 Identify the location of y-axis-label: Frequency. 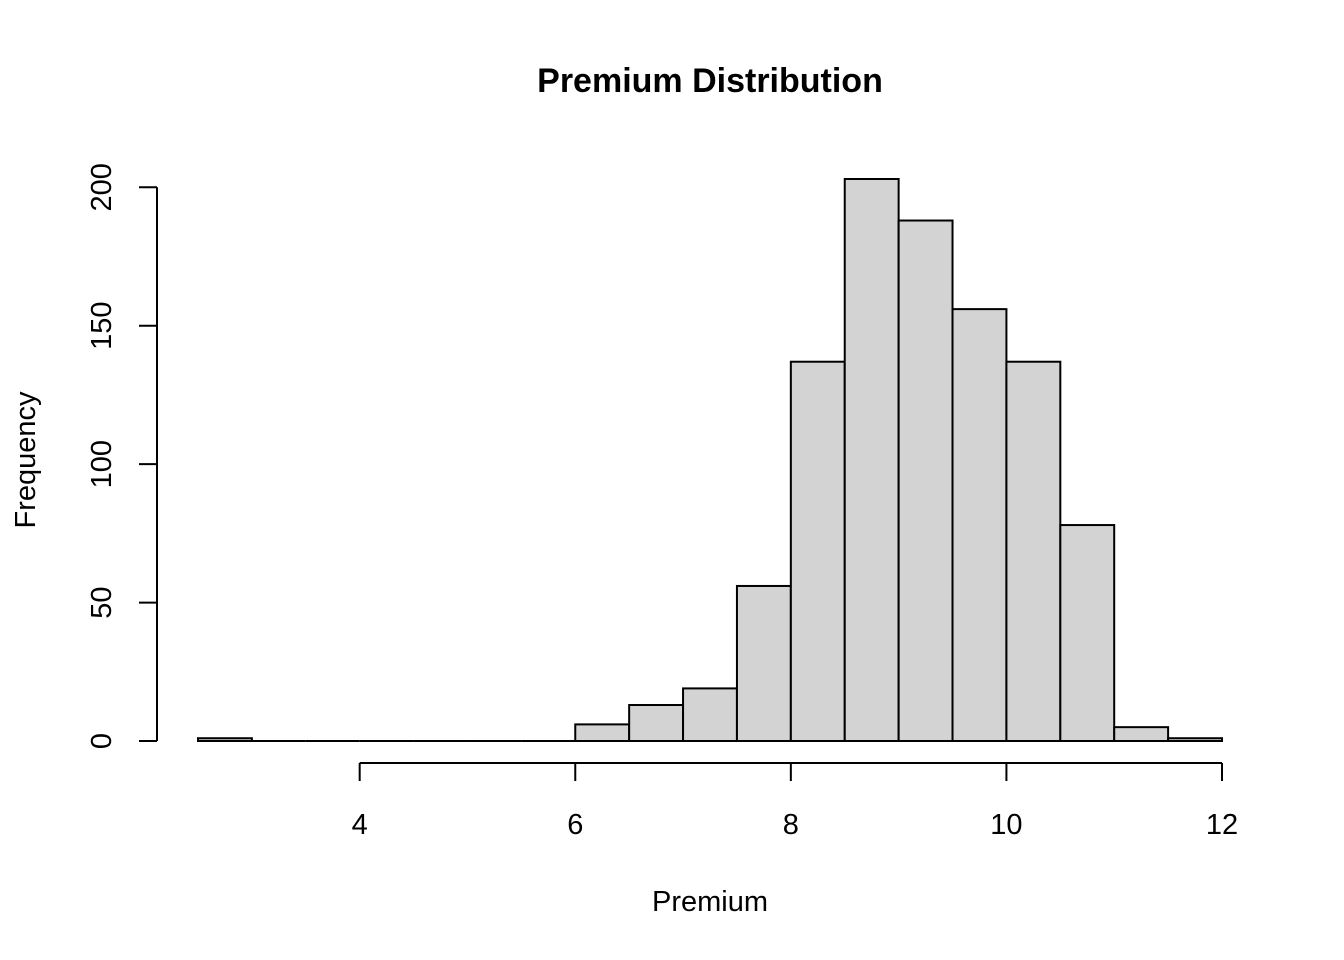
(26, 460).